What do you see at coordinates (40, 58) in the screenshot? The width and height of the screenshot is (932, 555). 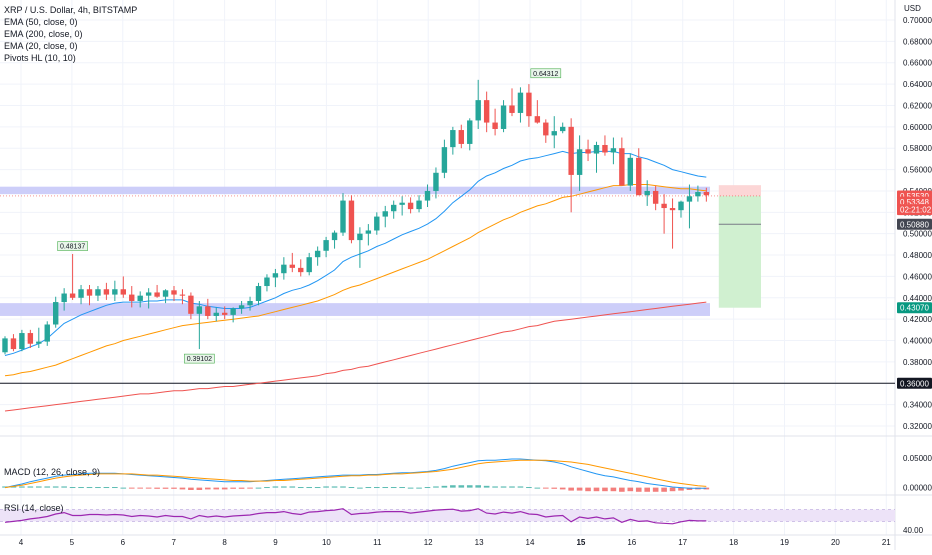 I see `legend-pivots: Pivots HL (10, 10)` at bounding box center [40, 58].